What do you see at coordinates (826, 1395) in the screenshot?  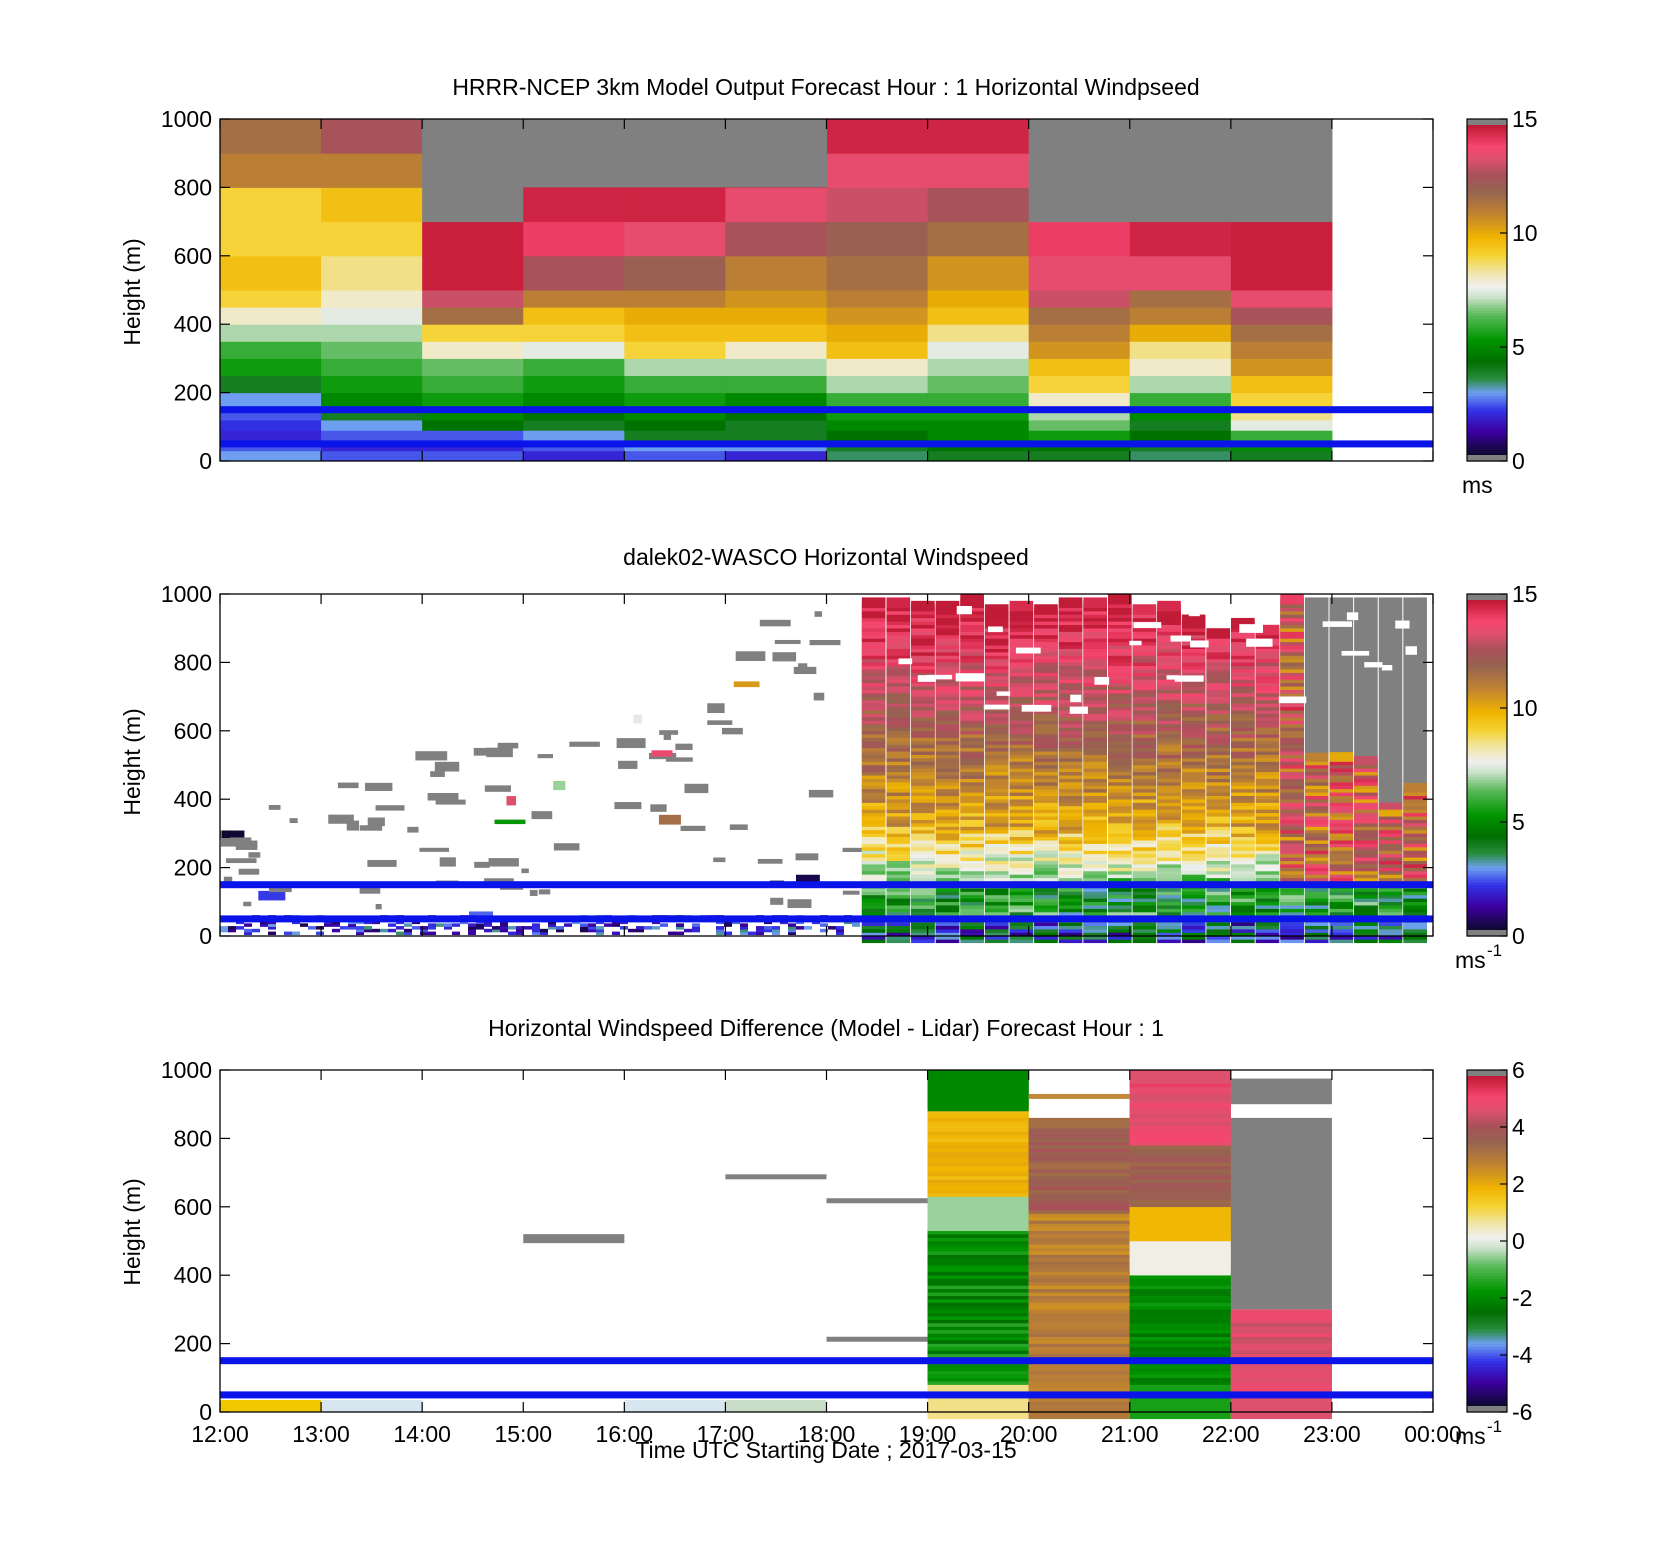 I see `reference-line` at bounding box center [826, 1395].